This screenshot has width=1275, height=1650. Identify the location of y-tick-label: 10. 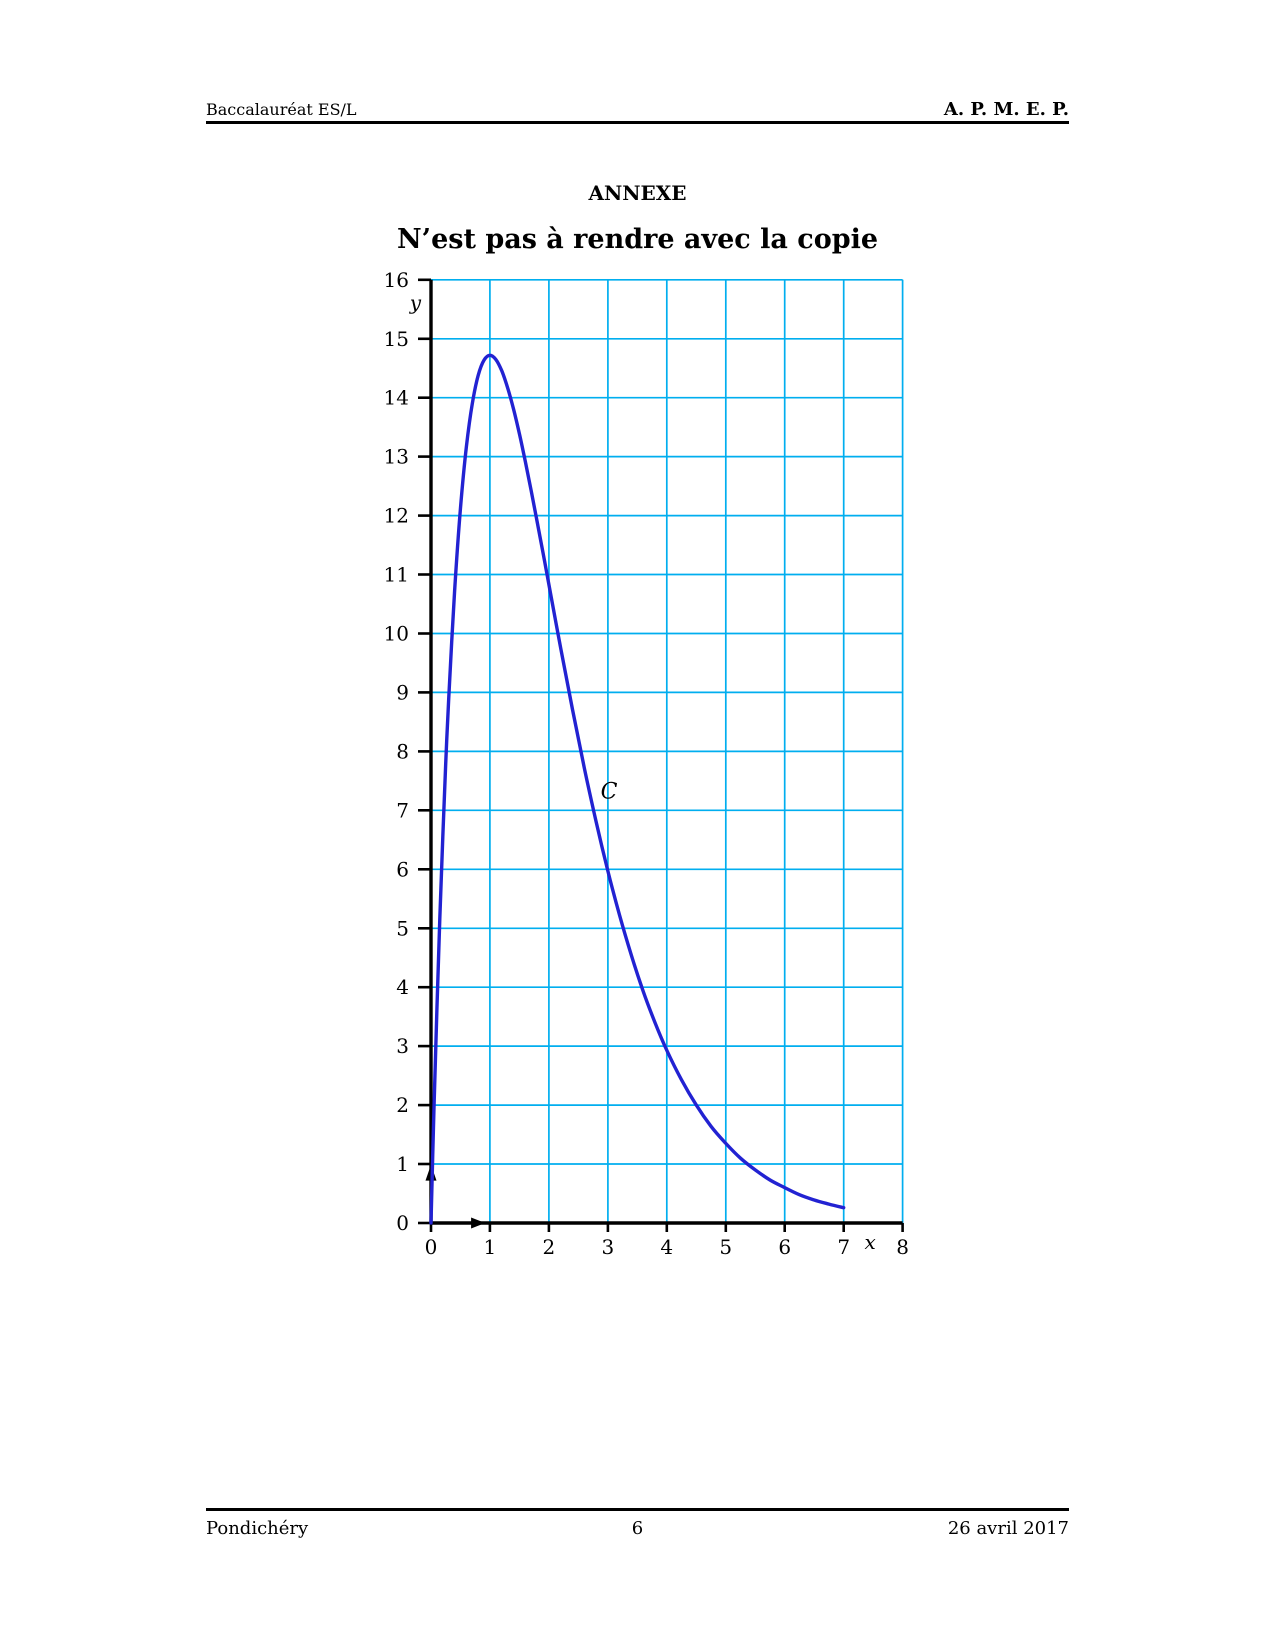
(396, 634).